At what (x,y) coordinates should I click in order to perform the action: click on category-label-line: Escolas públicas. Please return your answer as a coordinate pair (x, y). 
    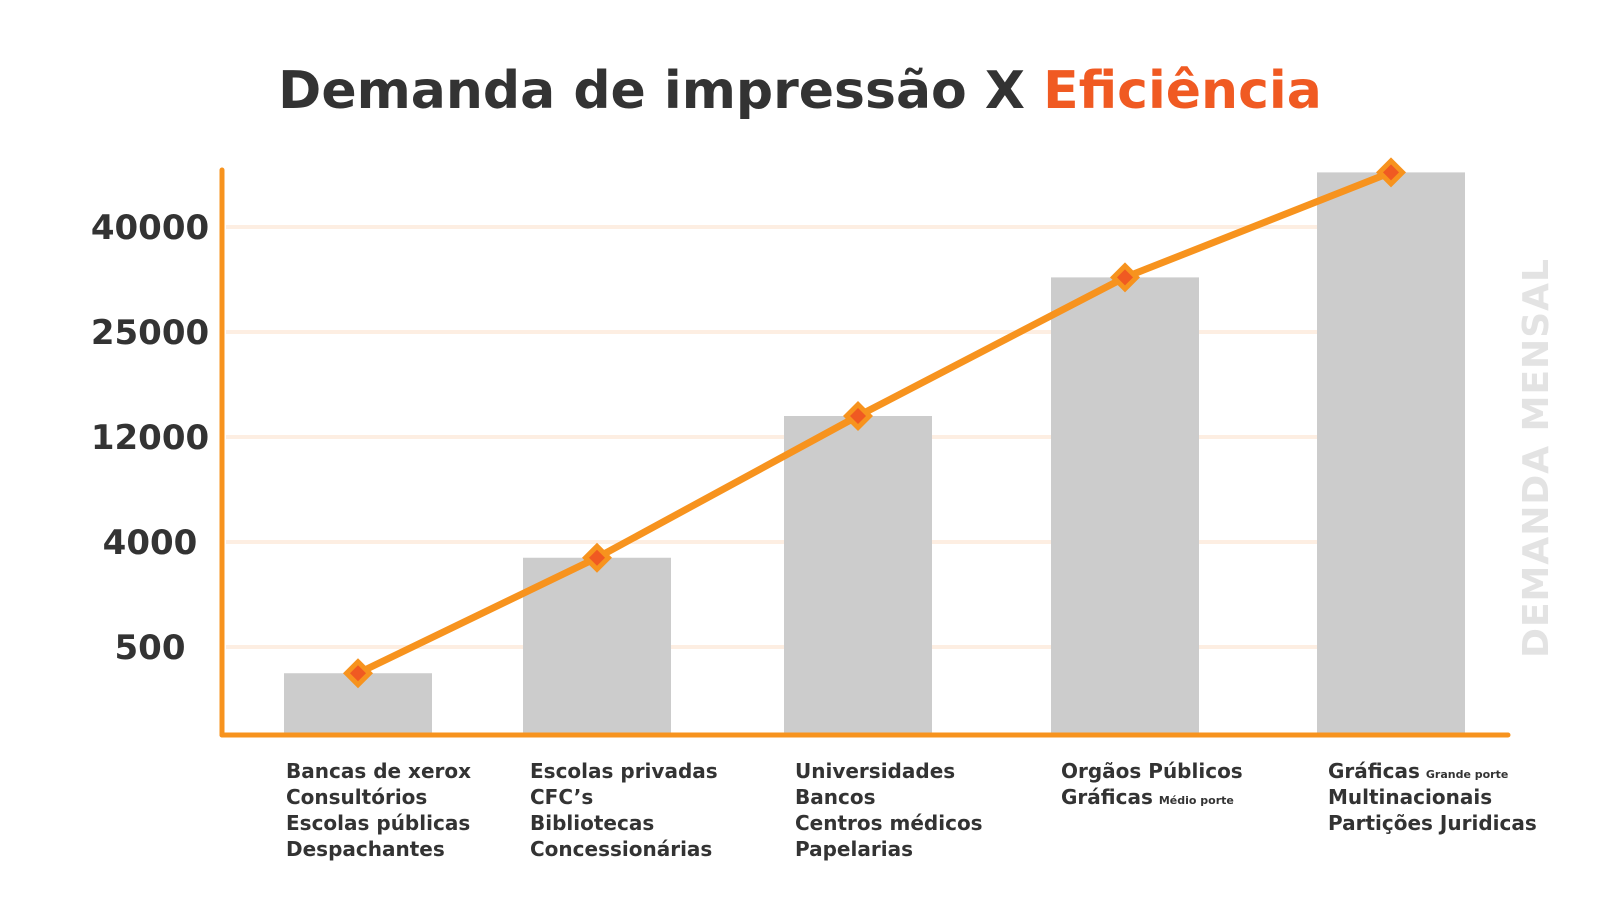
    Looking at the image, I should click on (378, 823).